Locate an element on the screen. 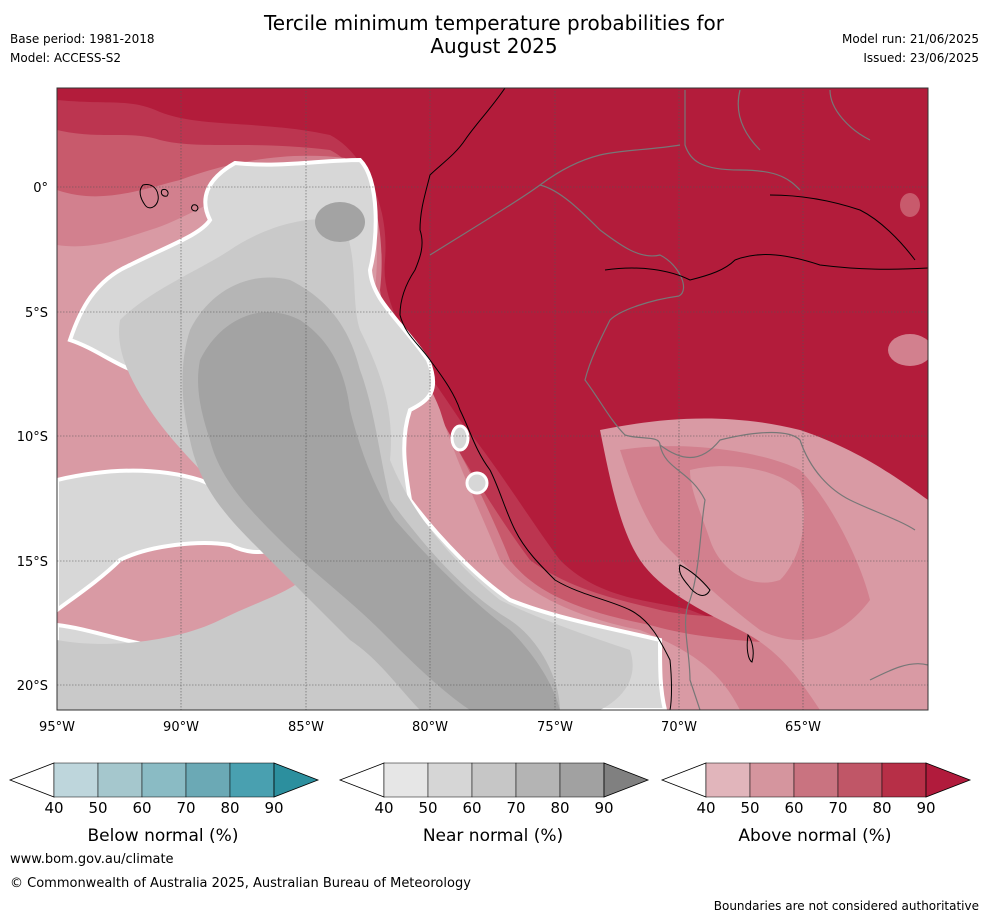 This screenshot has width=988, height=919. lon-label-80w: 80°W is located at coordinates (430, 727).